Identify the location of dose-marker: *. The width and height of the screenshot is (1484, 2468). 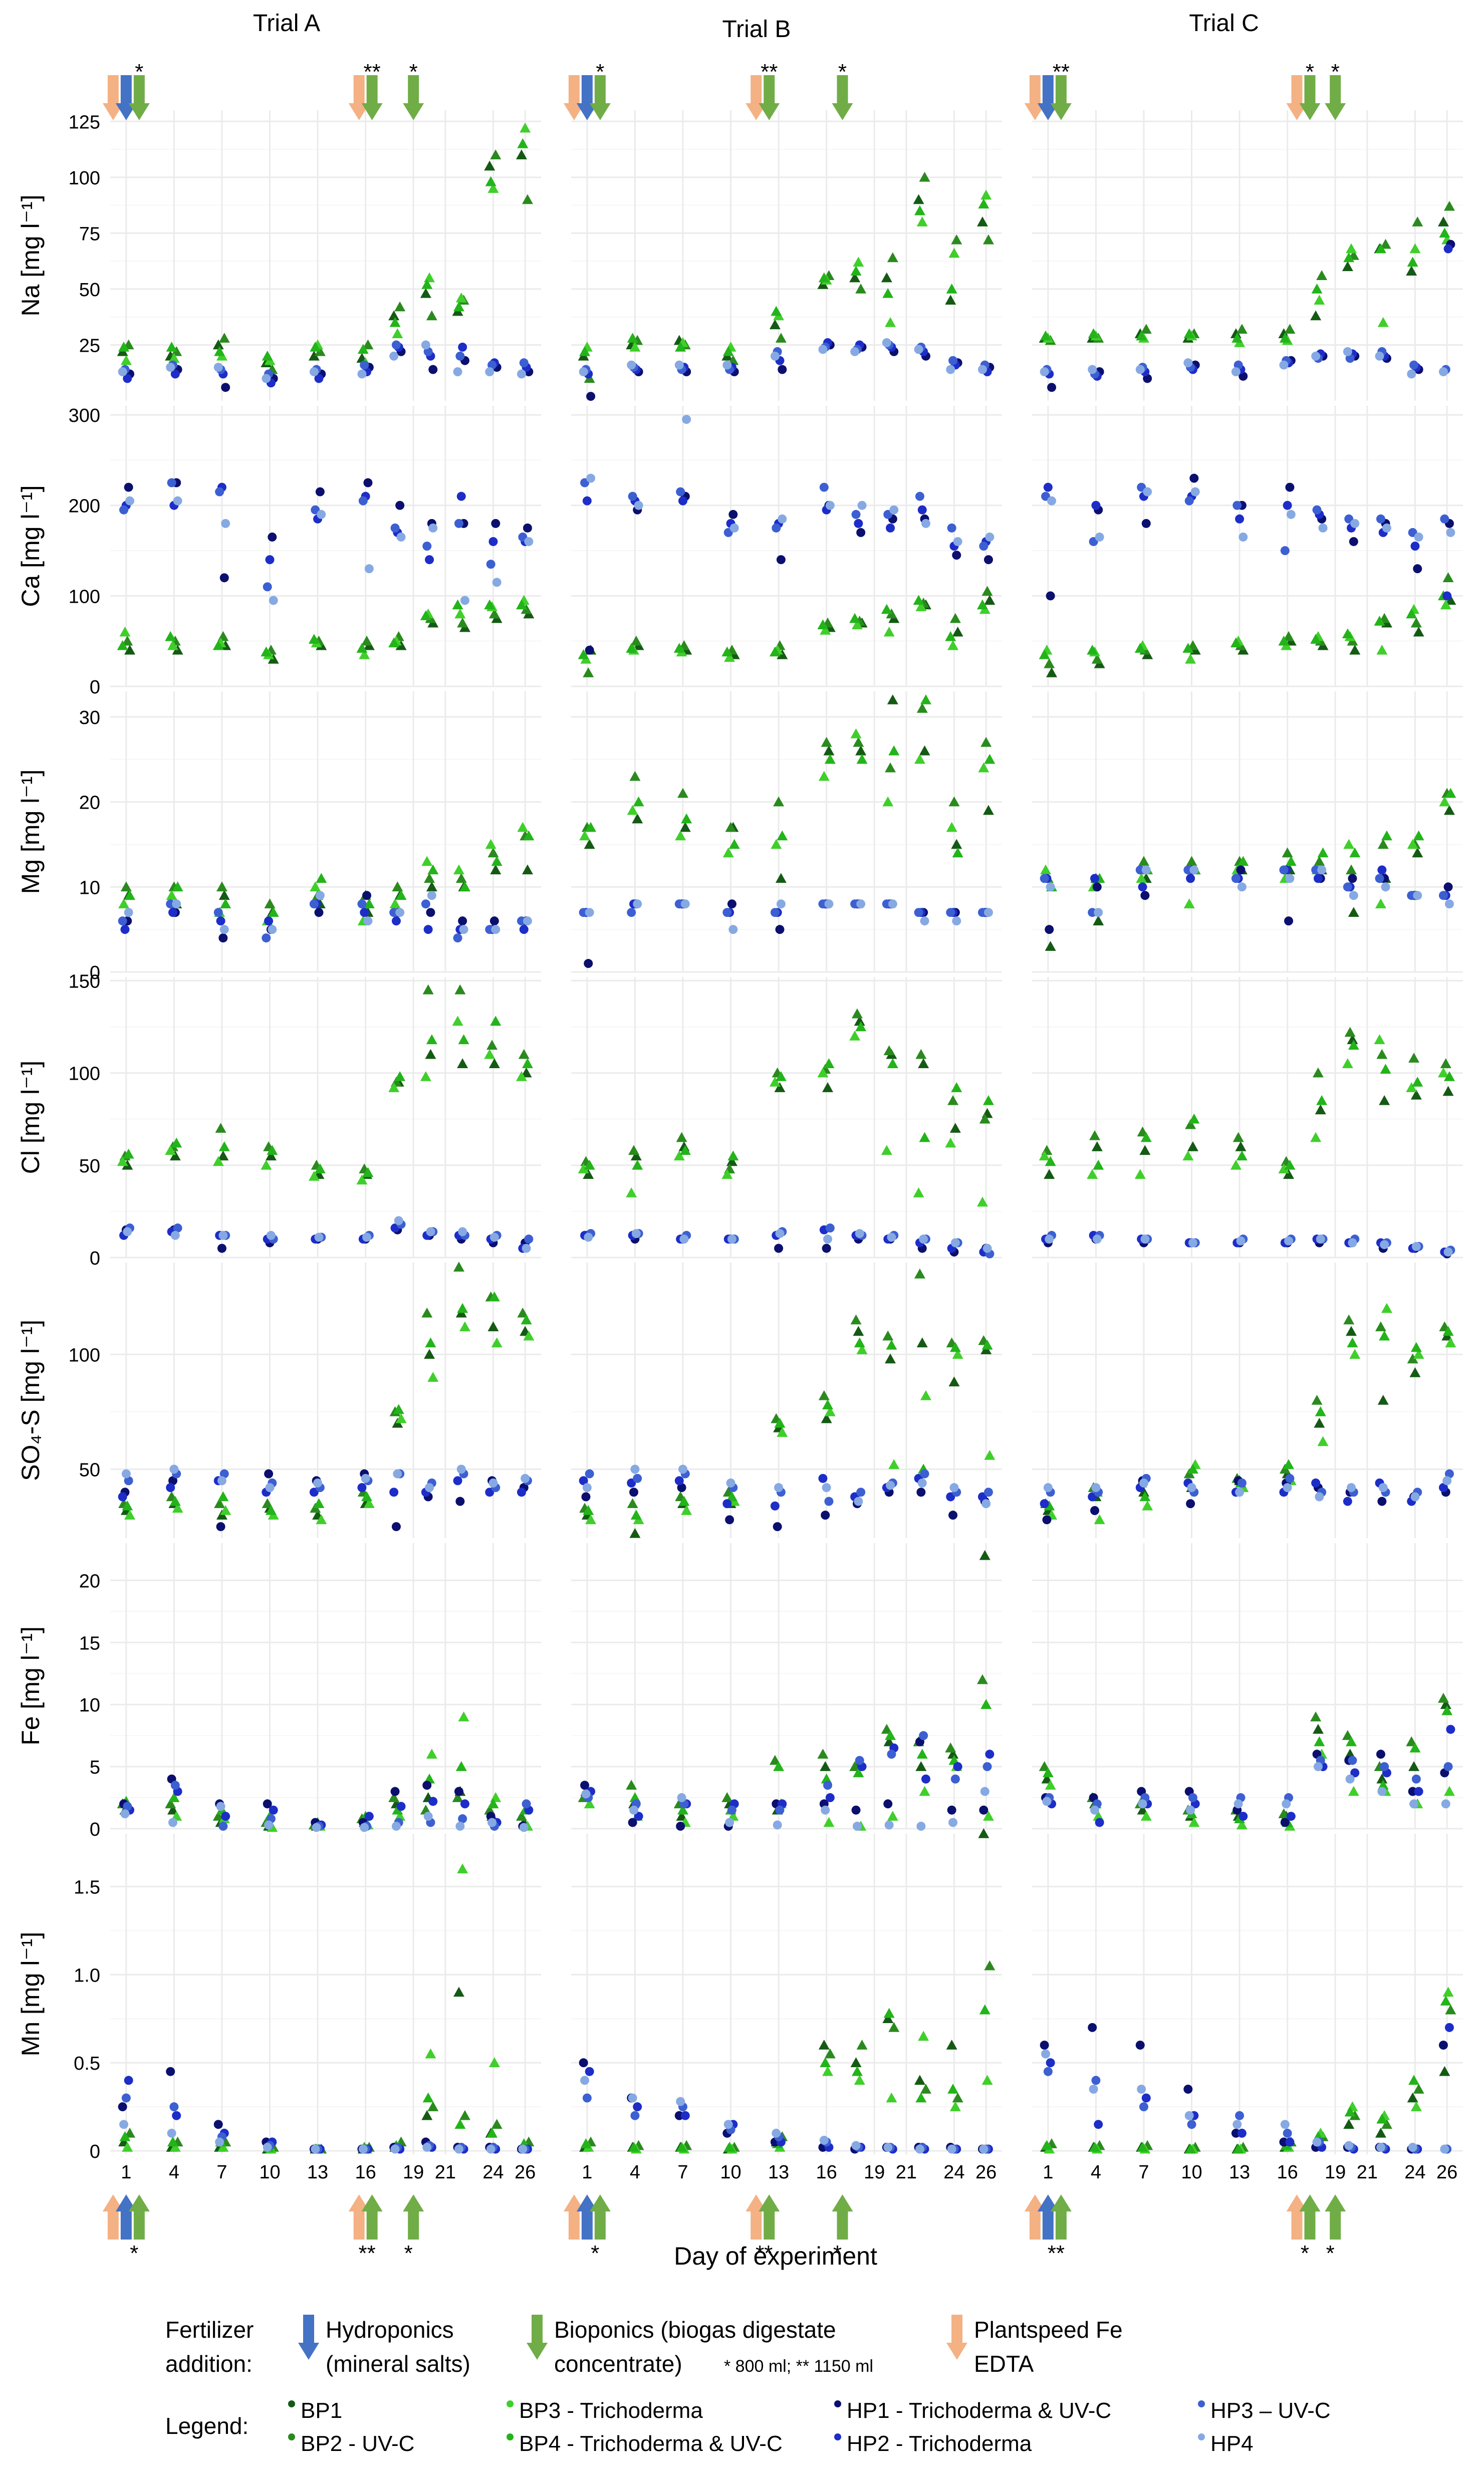
(134, 2253).